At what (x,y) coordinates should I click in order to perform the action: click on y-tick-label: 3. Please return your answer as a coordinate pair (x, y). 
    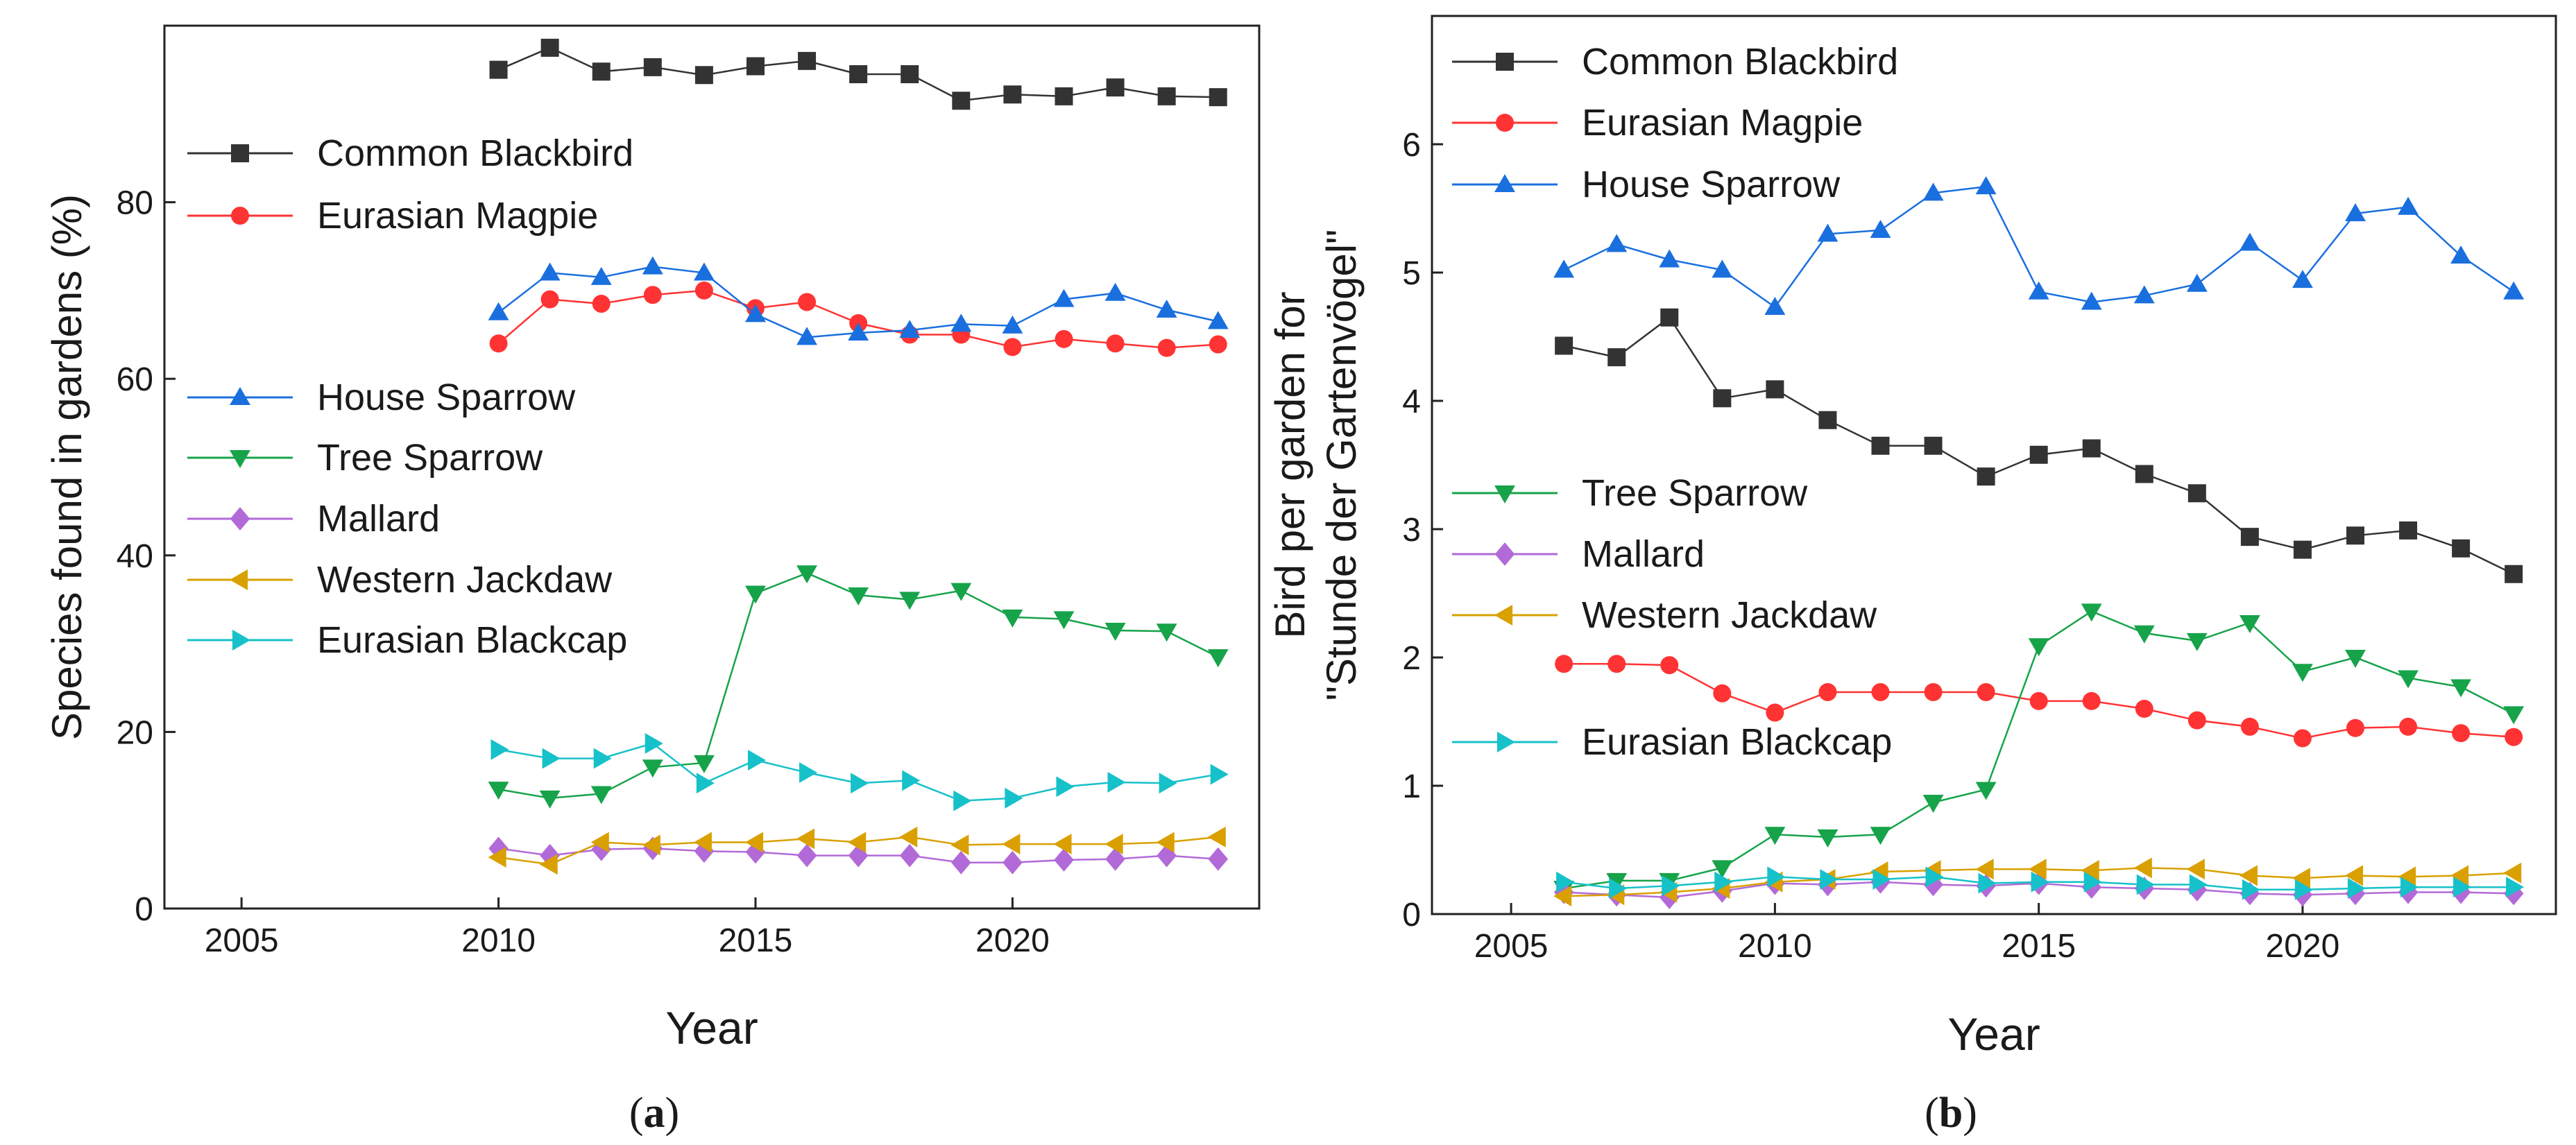
    Looking at the image, I should click on (1411, 530).